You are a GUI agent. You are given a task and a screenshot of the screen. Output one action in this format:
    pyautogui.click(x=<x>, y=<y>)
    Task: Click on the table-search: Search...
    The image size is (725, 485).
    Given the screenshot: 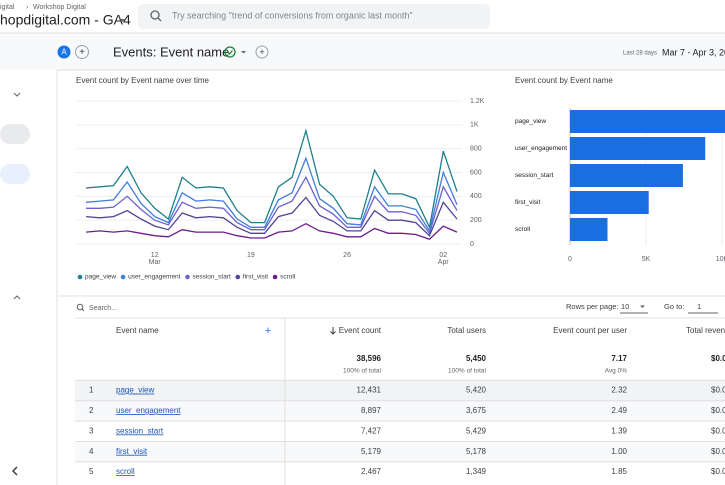 What is the action you would take?
    pyautogui.click(x=103, y=308)
    